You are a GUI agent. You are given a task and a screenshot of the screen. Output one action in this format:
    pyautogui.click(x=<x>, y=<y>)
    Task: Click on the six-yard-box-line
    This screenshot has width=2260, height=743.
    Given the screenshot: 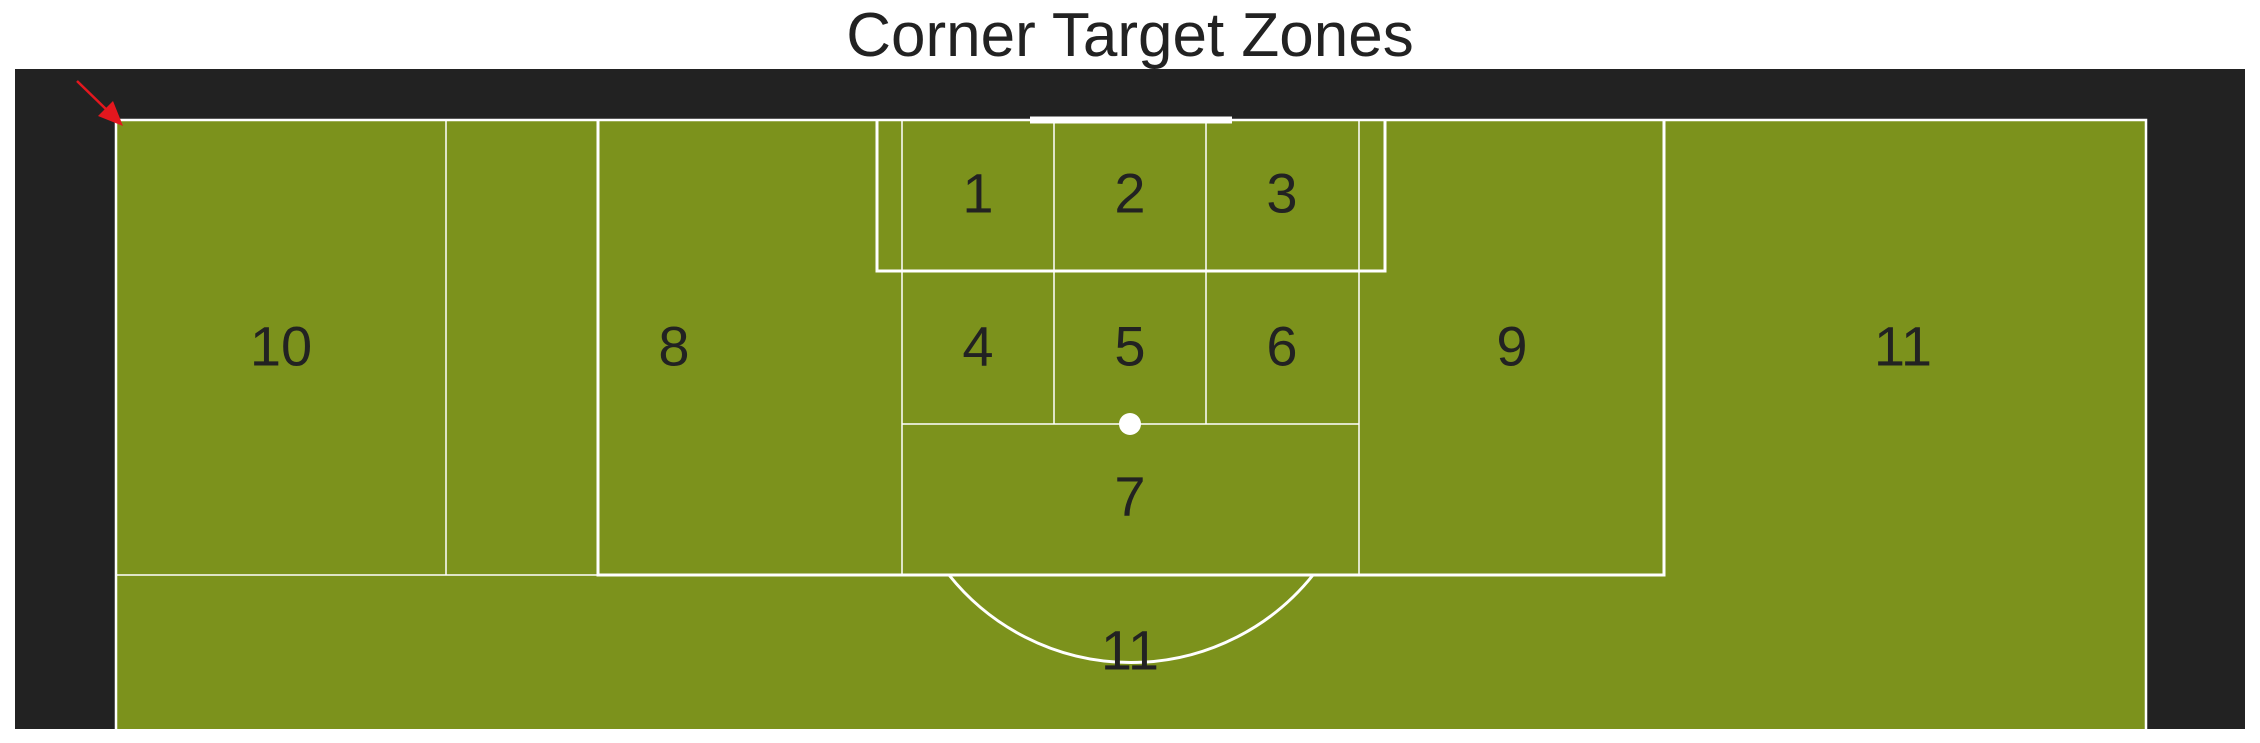 What is the action you would take?
    pyautogui.click(x=1131, y=196)
    